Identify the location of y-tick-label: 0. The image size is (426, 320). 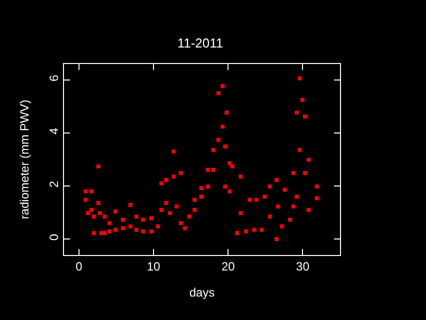
(54, 237).